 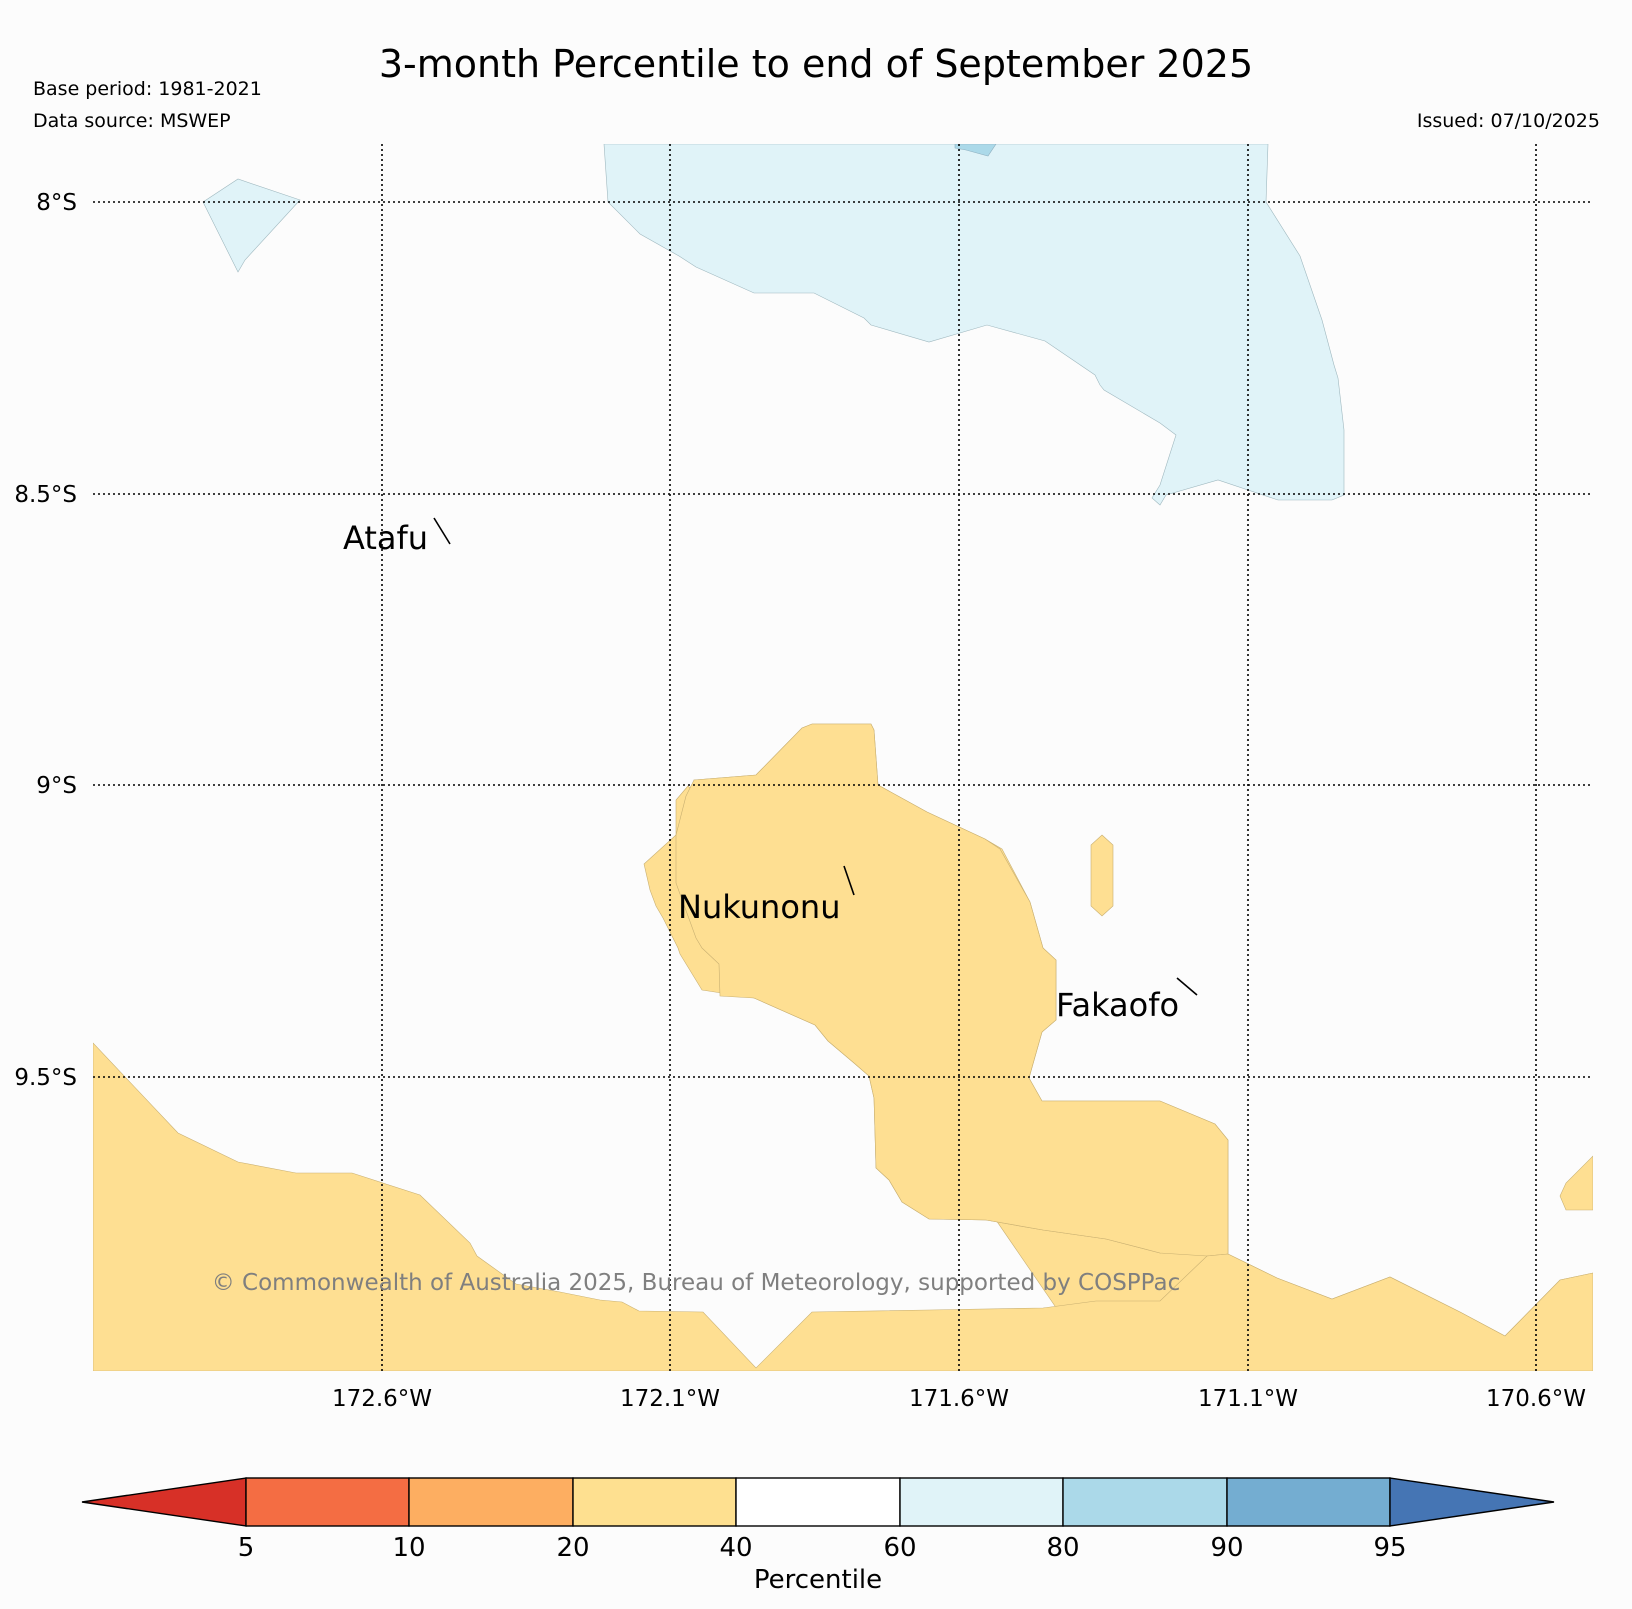 What do you see at coordinates (1389, 1548) in the screenshot?
I see `colorbar-tick-95: 95` at bounding box center [1389, 1548].